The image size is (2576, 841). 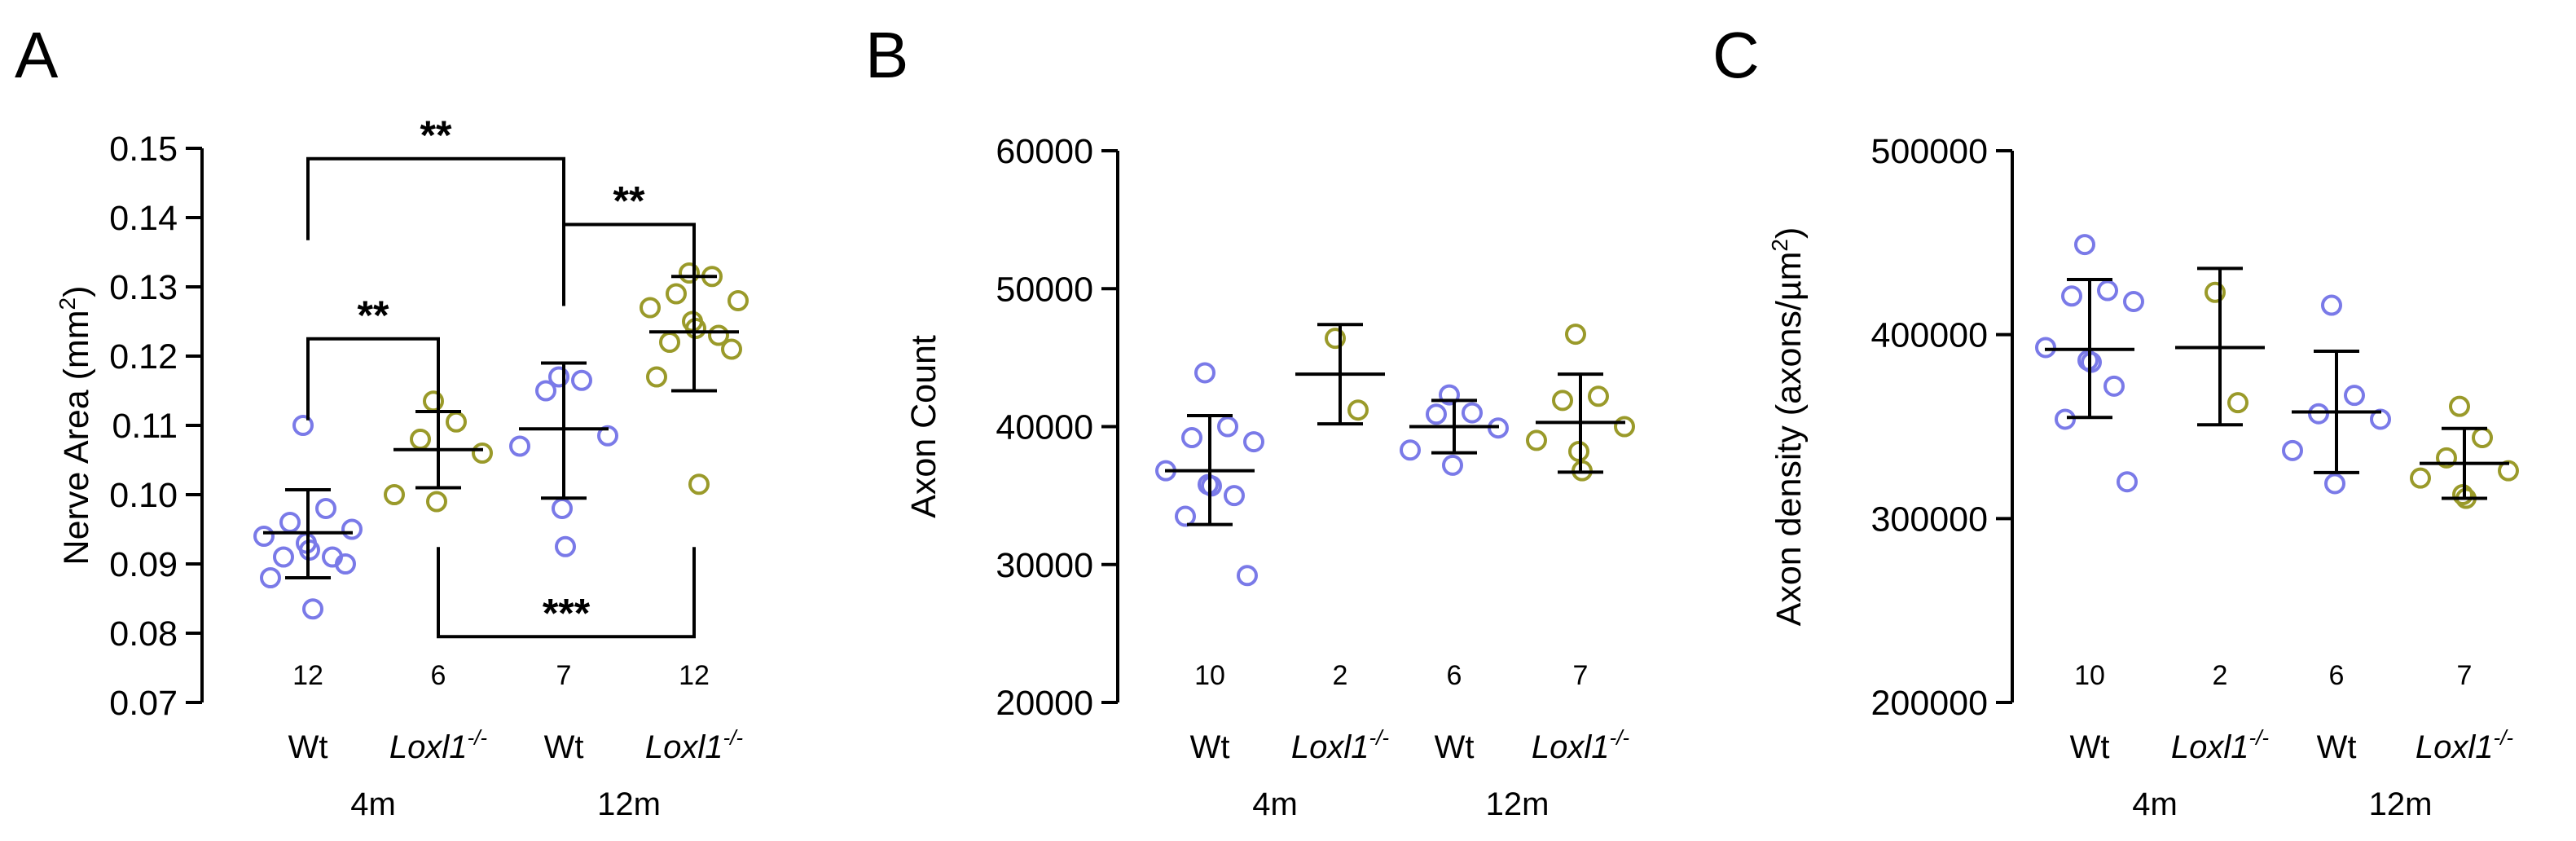 What do you see at coordinates (76, 437) in the screenshot?
I see `y-axis-label-text: Nerve Area (mm` at bounding box center [76, 437].